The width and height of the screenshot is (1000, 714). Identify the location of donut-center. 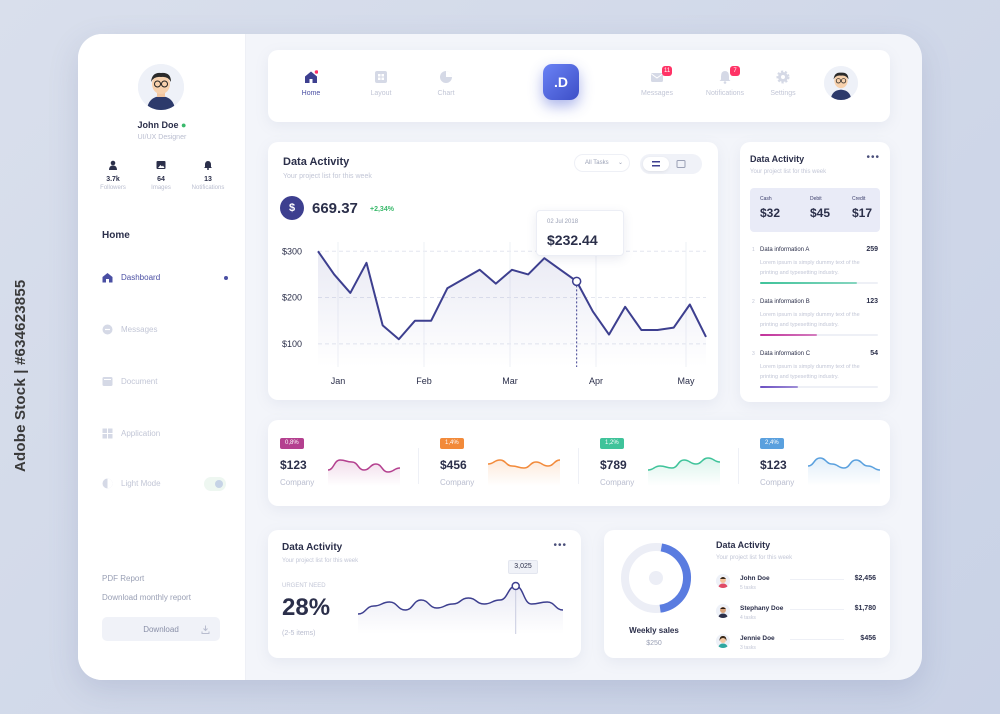
(656, 578).